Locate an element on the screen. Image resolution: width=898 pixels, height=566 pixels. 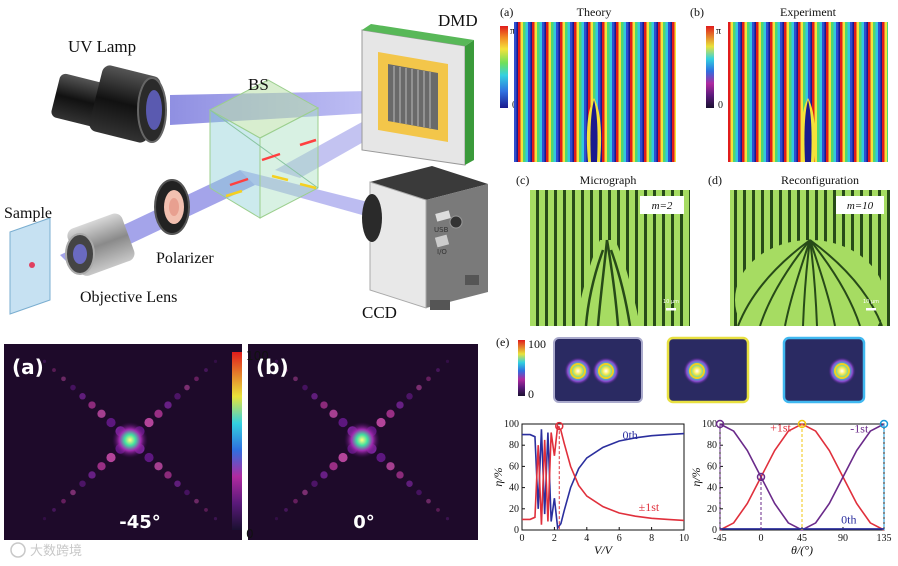
c1-xtick-label: 4 is located at coordinates (586, 538).